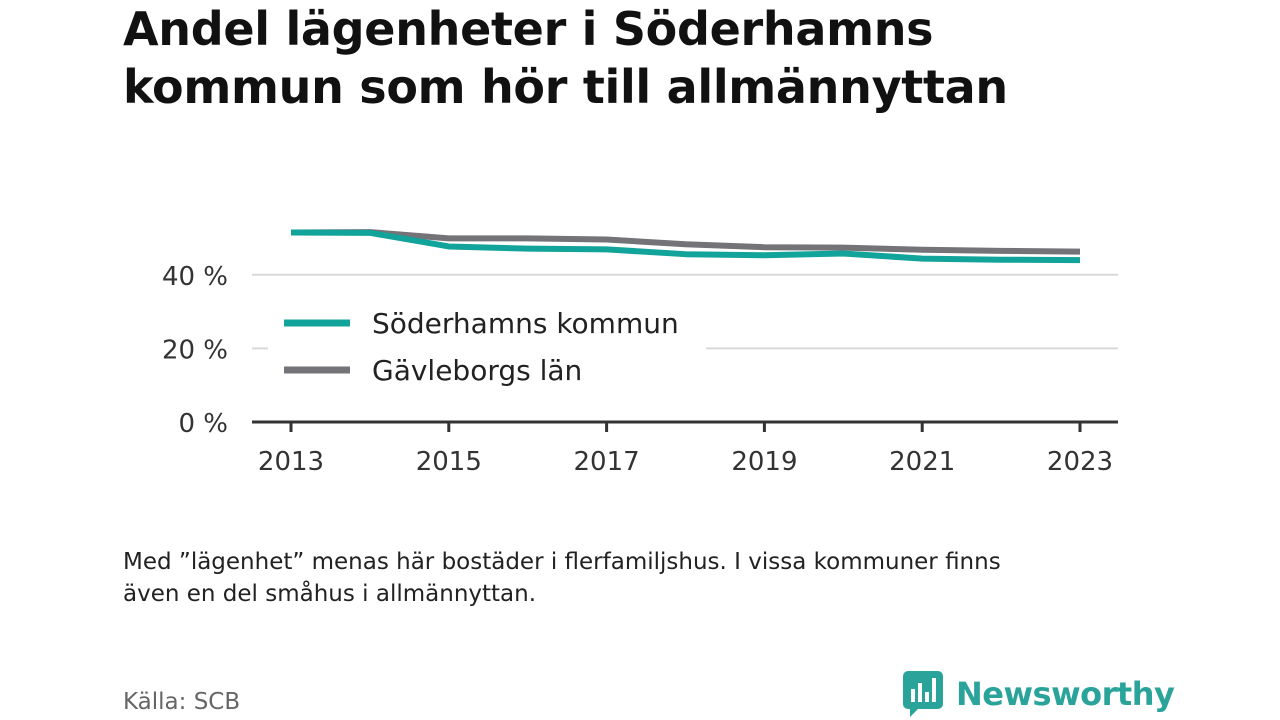 The image size is (1280, 720). Describe the element at coordinates (923, 694) in the screenshot. I see `newsworthy-logo-icon` at that location.